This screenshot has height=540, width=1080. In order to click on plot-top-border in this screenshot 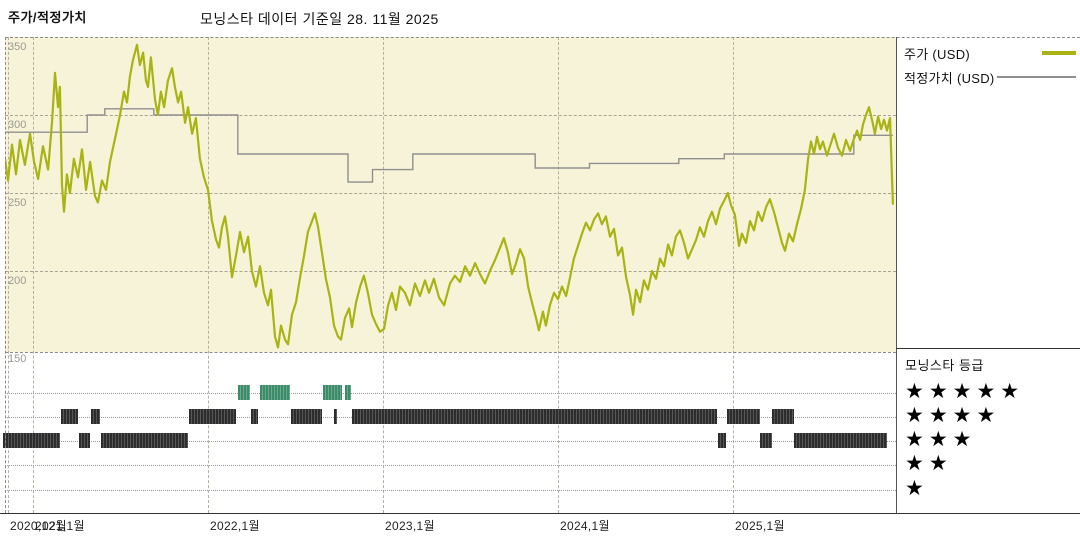, I will do `click(542, 37)`.